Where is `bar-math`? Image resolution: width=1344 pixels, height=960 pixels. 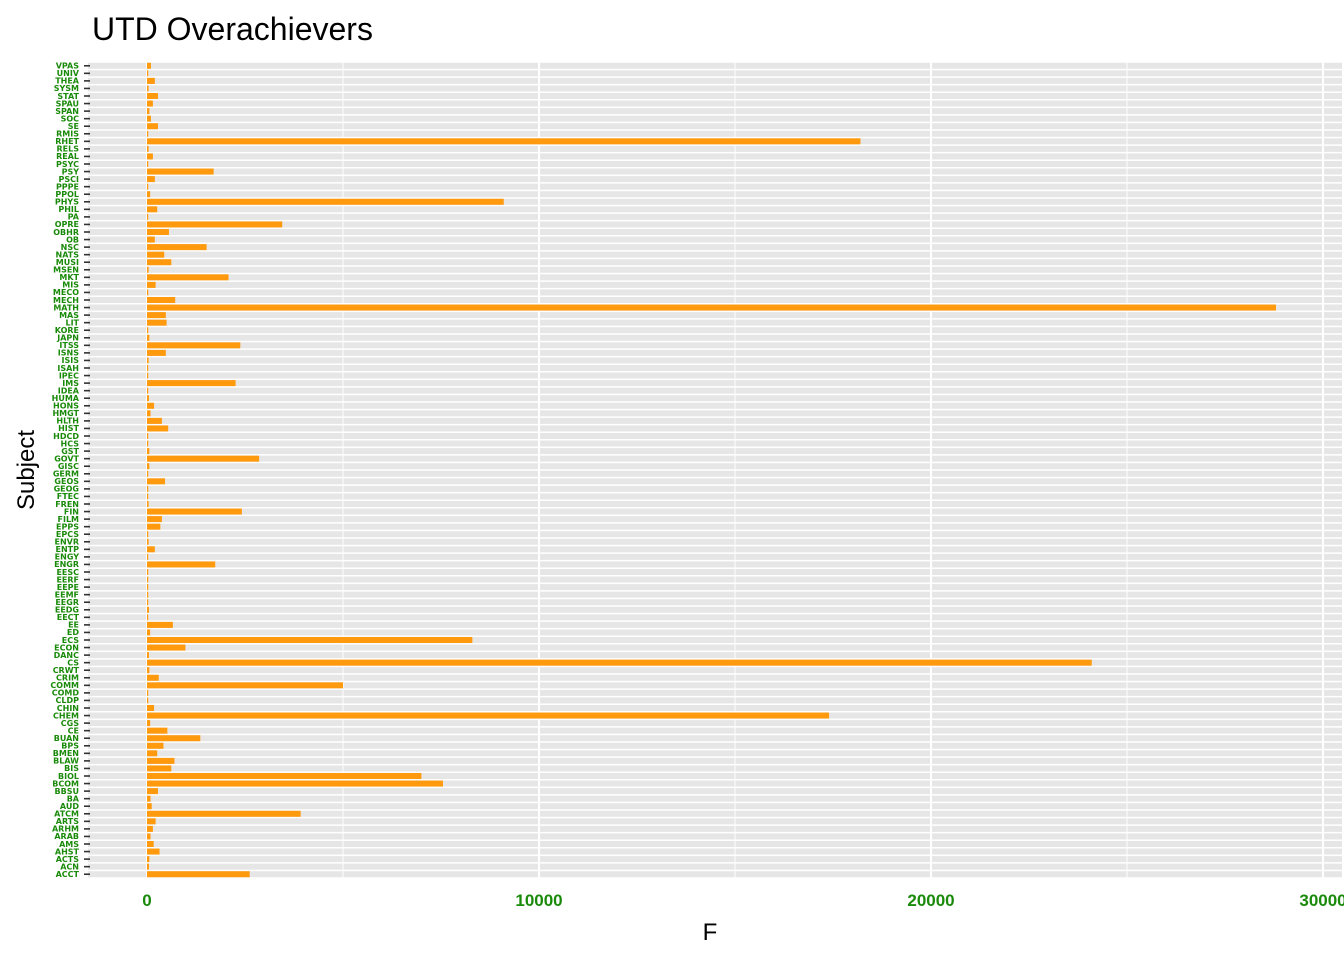 bar-math is located at coordinates (711, 307).